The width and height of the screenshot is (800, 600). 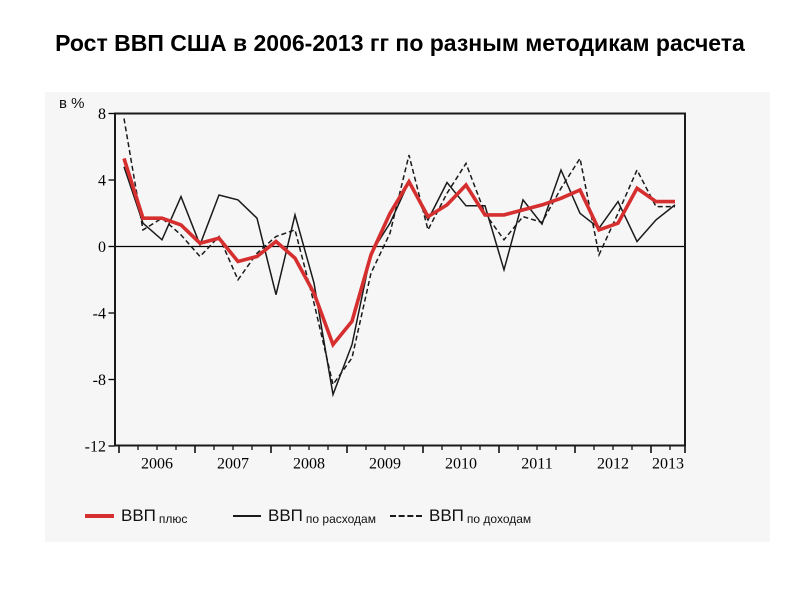 I want to click on legend-sublabel: по доходам, so click(x=499, y=519).